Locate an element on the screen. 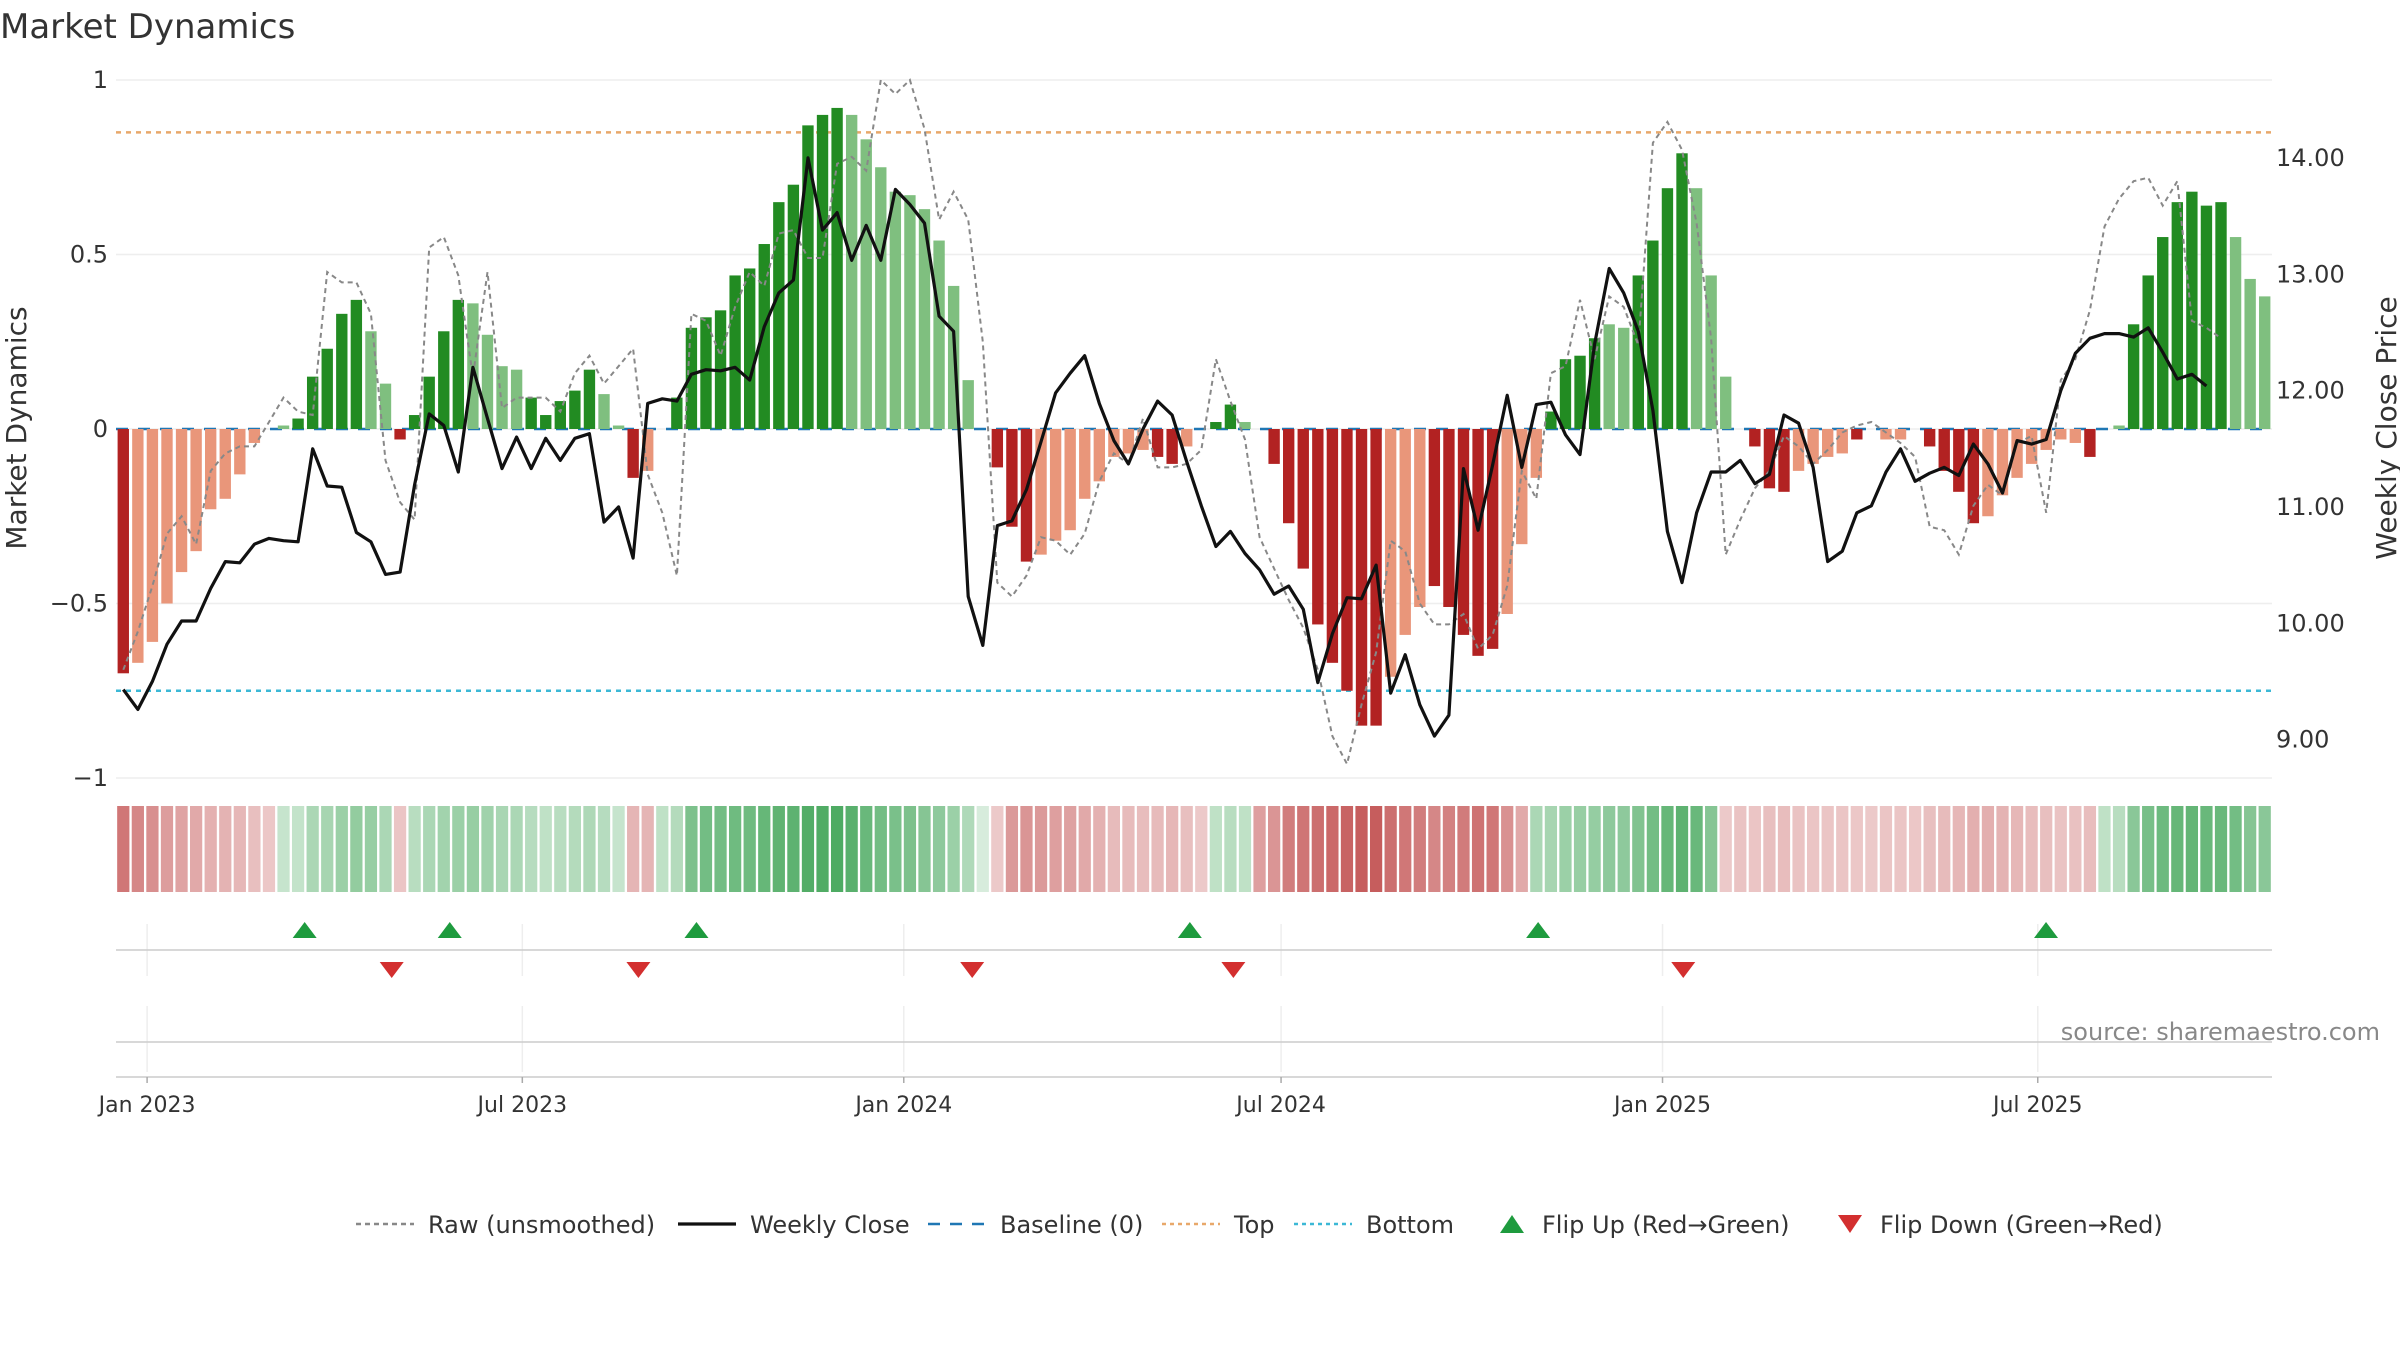 The width and height of the screenshot is (2400, 1350). legend-swatch-triangle-down is located at coordinates (1850, 1224).